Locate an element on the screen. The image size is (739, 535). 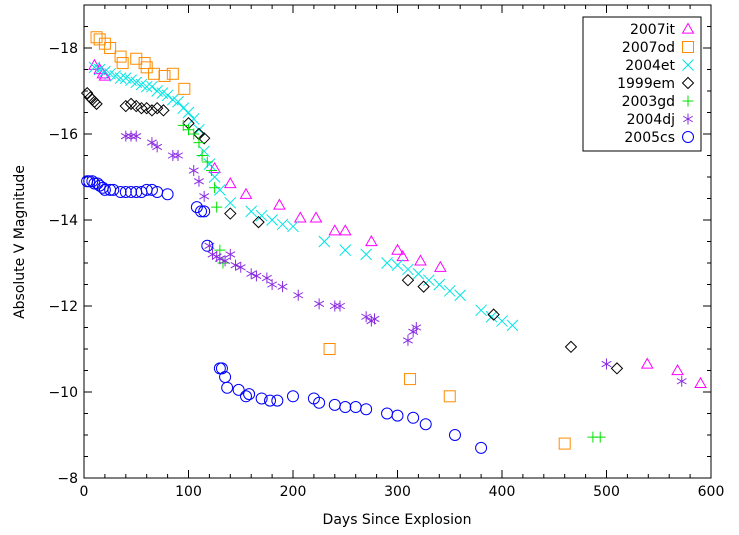
legend-marker-2003gd is located at coordinates (688, 101).